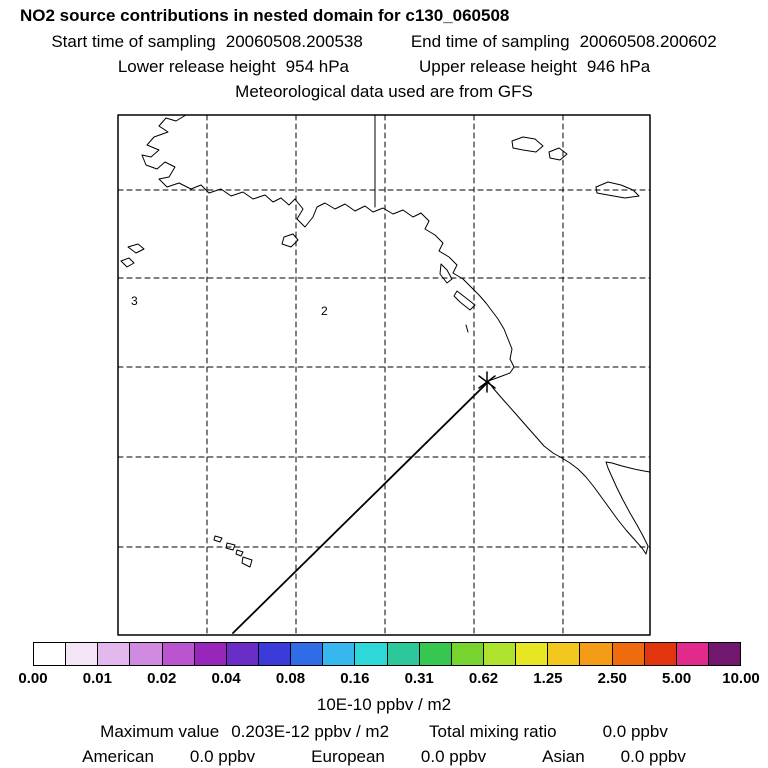 Image resolution: width=768 pixels, height=768 pixels. I want to click on lower-release-height: Lower release height 954 hPa, so click(233, 67).